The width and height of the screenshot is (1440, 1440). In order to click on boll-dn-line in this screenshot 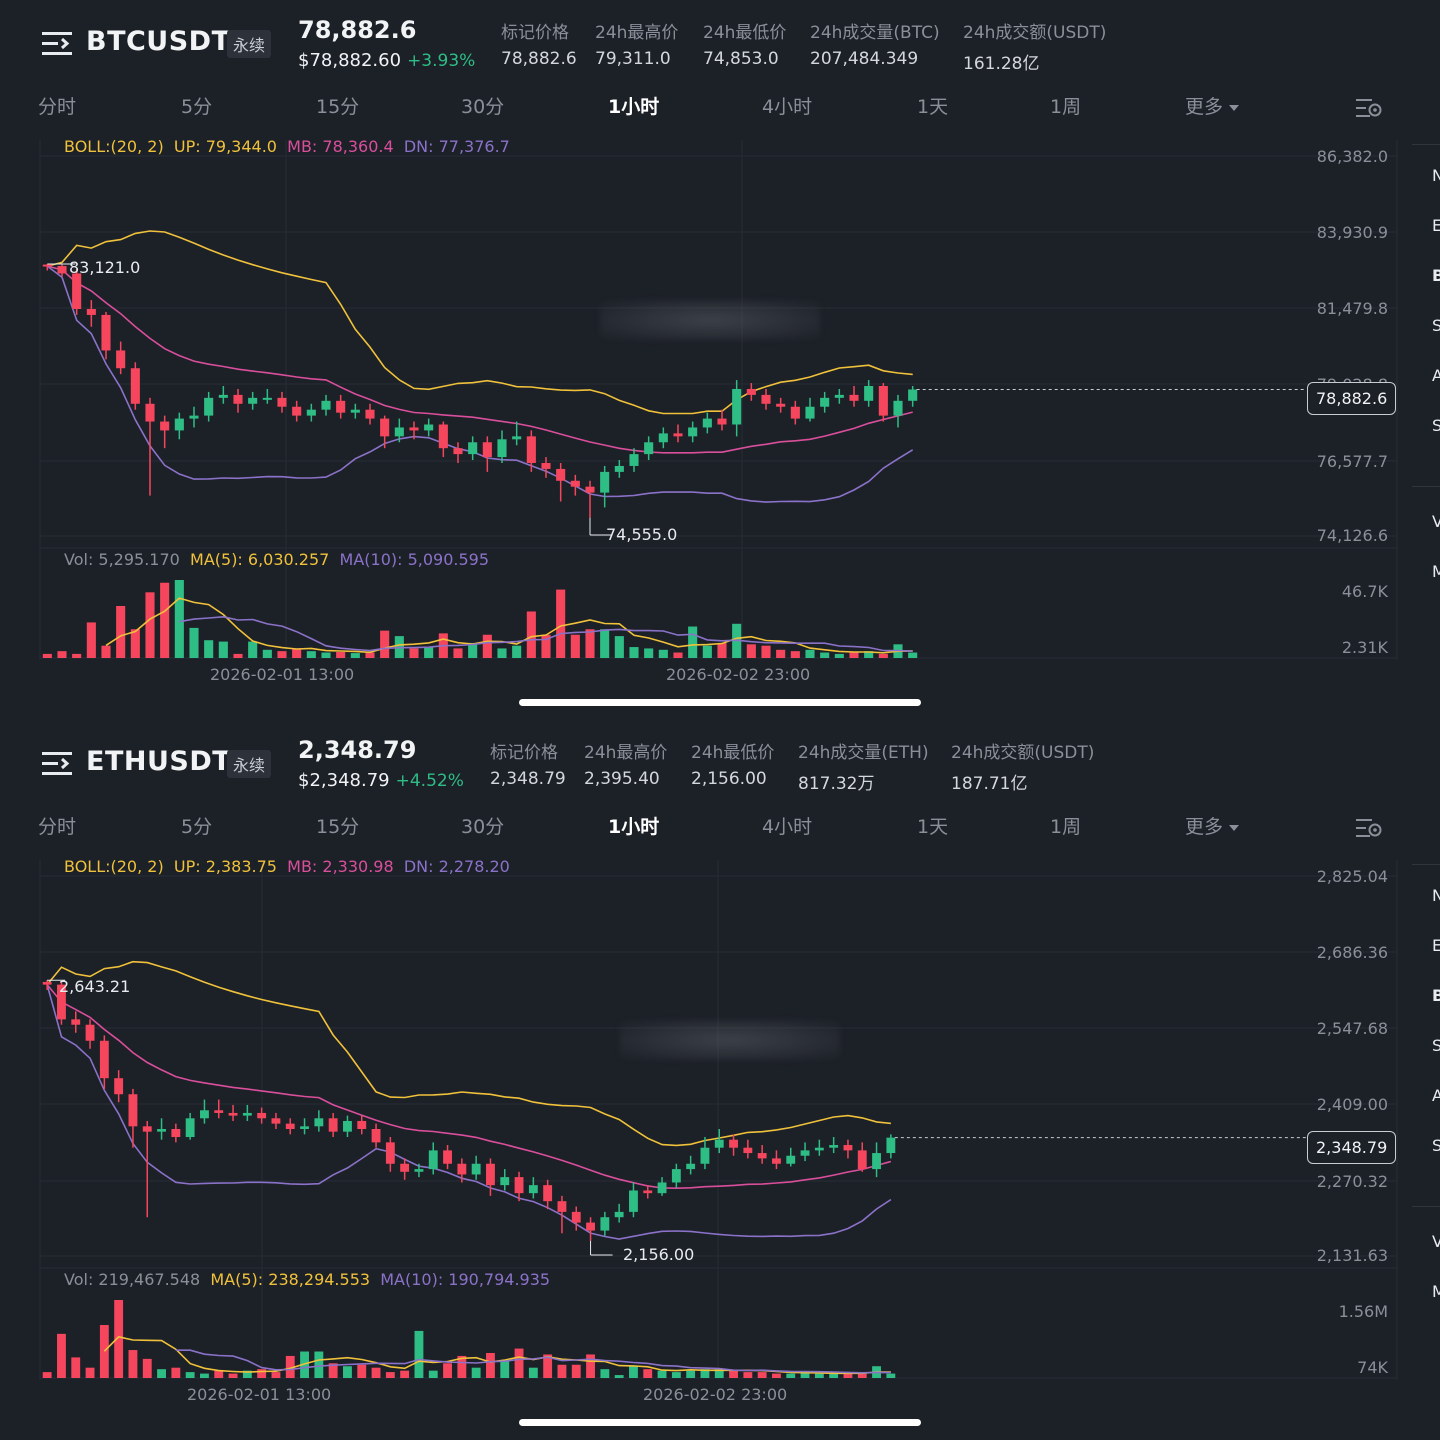, I will do `click(480, 384)`.